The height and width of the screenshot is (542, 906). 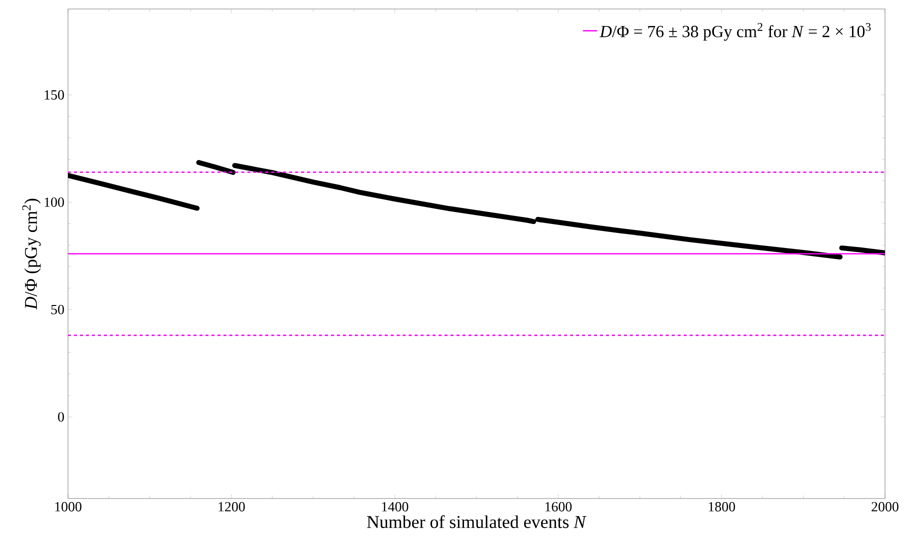 What do you see at coordinates (54, 202) in the screenshot?
I see `y-tick-label: 100` at bounding box center [54, 202].